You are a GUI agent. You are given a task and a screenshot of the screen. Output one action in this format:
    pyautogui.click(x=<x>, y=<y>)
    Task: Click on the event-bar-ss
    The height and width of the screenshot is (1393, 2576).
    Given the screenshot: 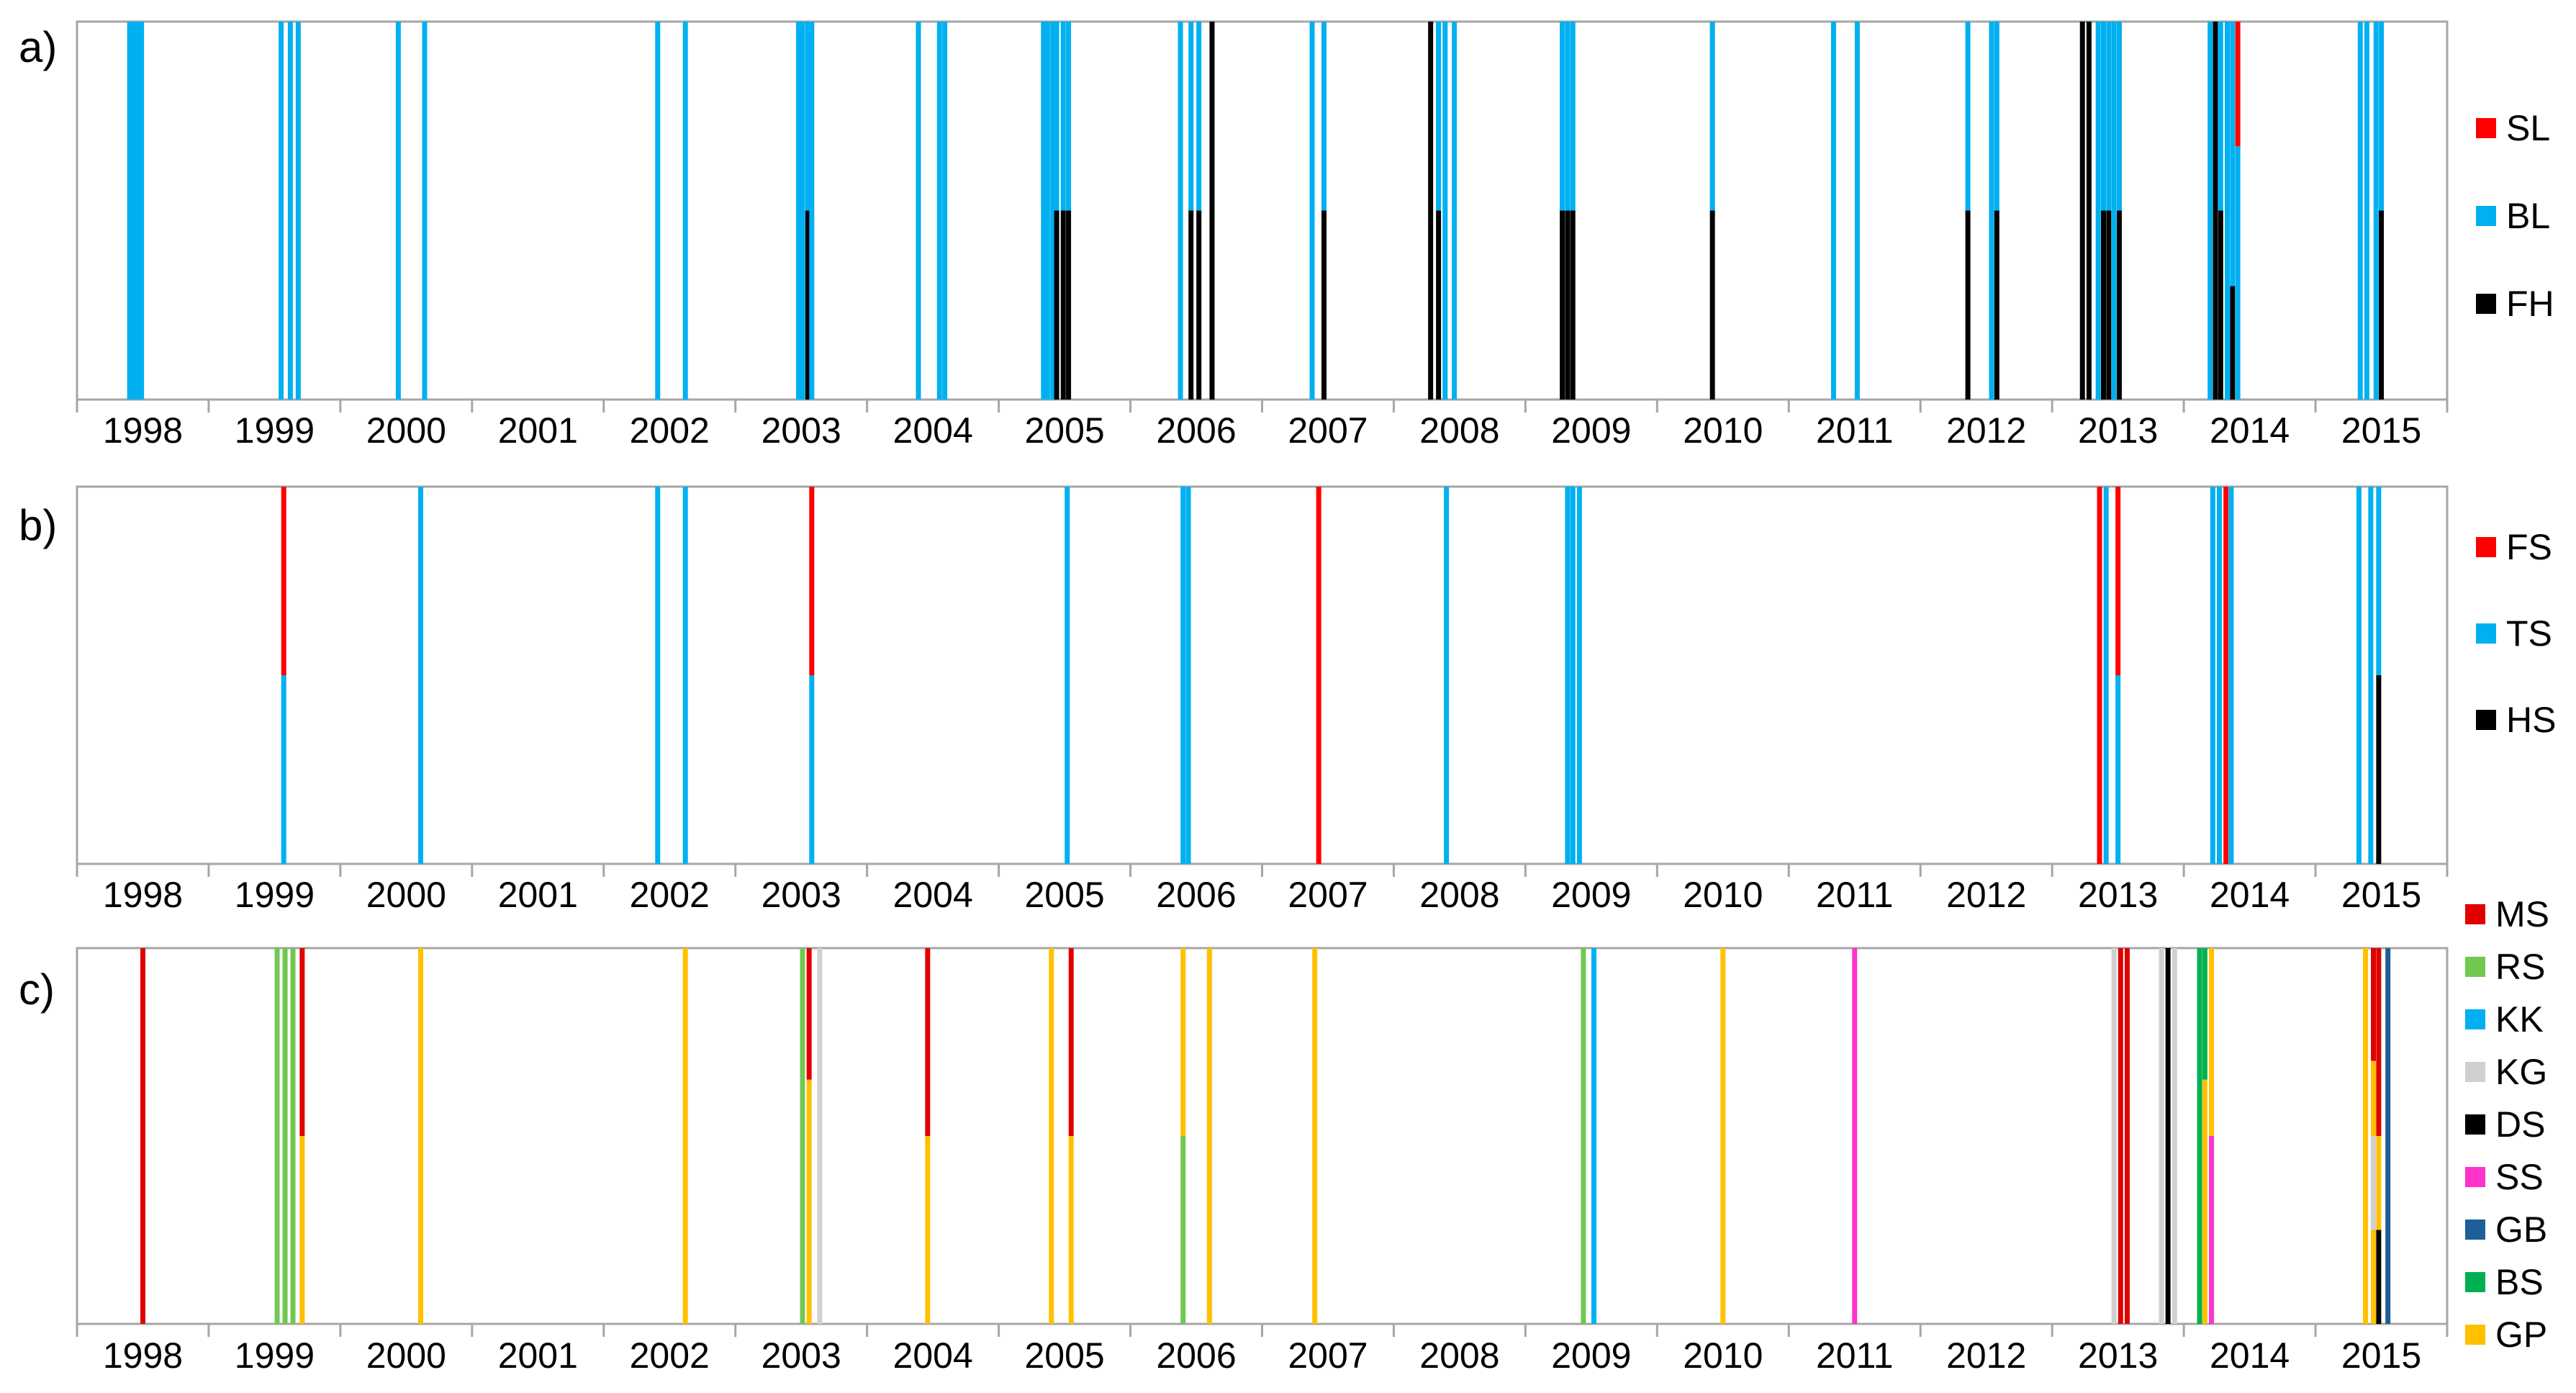 What is the action you would take?
    pyautogui.click(x=1855, y=1136)
    